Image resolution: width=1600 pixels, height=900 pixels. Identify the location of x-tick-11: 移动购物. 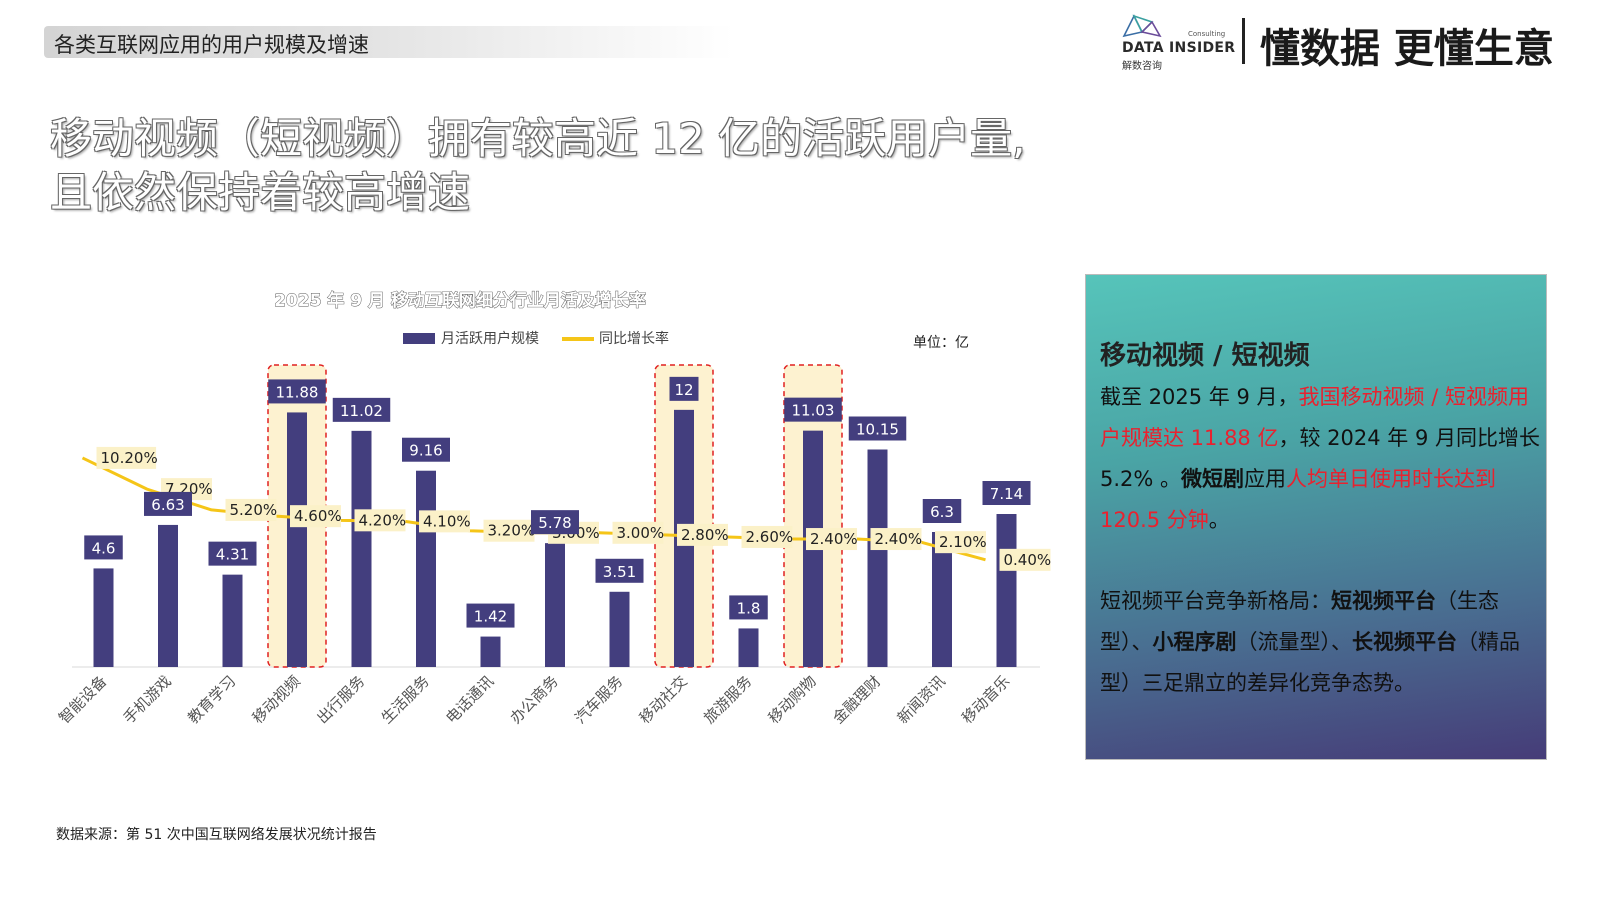
(792, 699).